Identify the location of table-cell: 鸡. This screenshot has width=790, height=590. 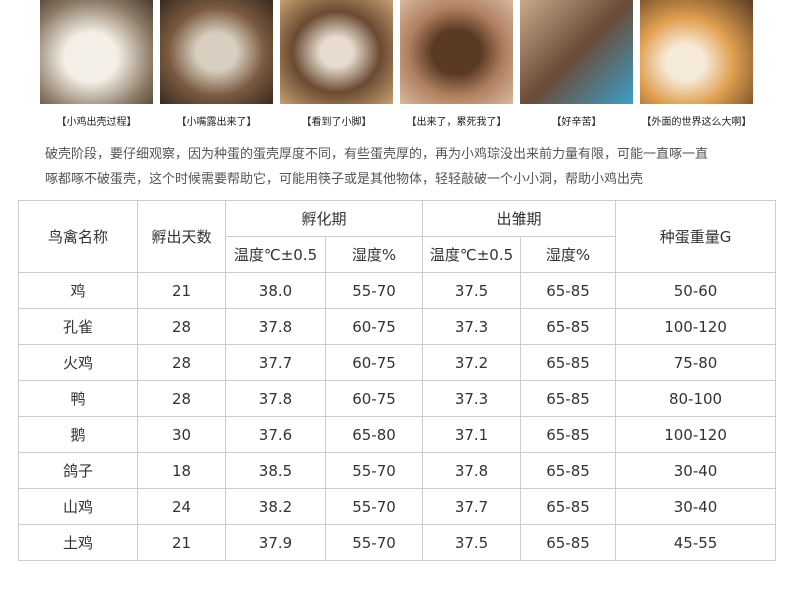
(78, 290).